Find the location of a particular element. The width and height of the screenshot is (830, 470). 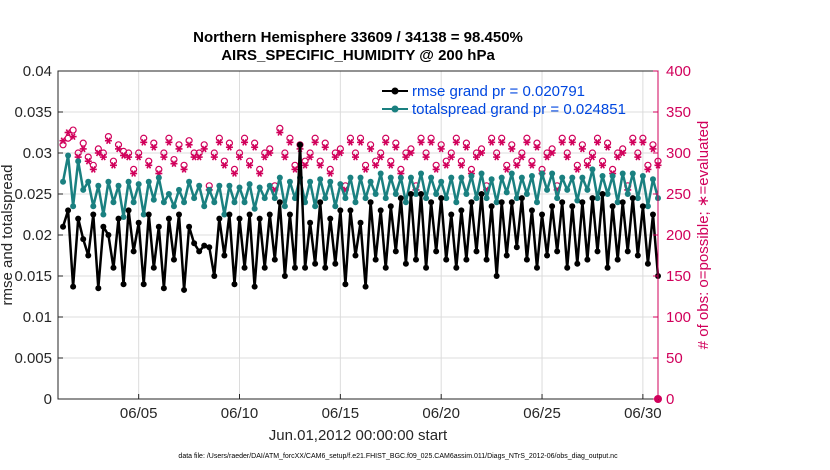

x-tick-label: 06/25 is located at coordinates (542, 413).